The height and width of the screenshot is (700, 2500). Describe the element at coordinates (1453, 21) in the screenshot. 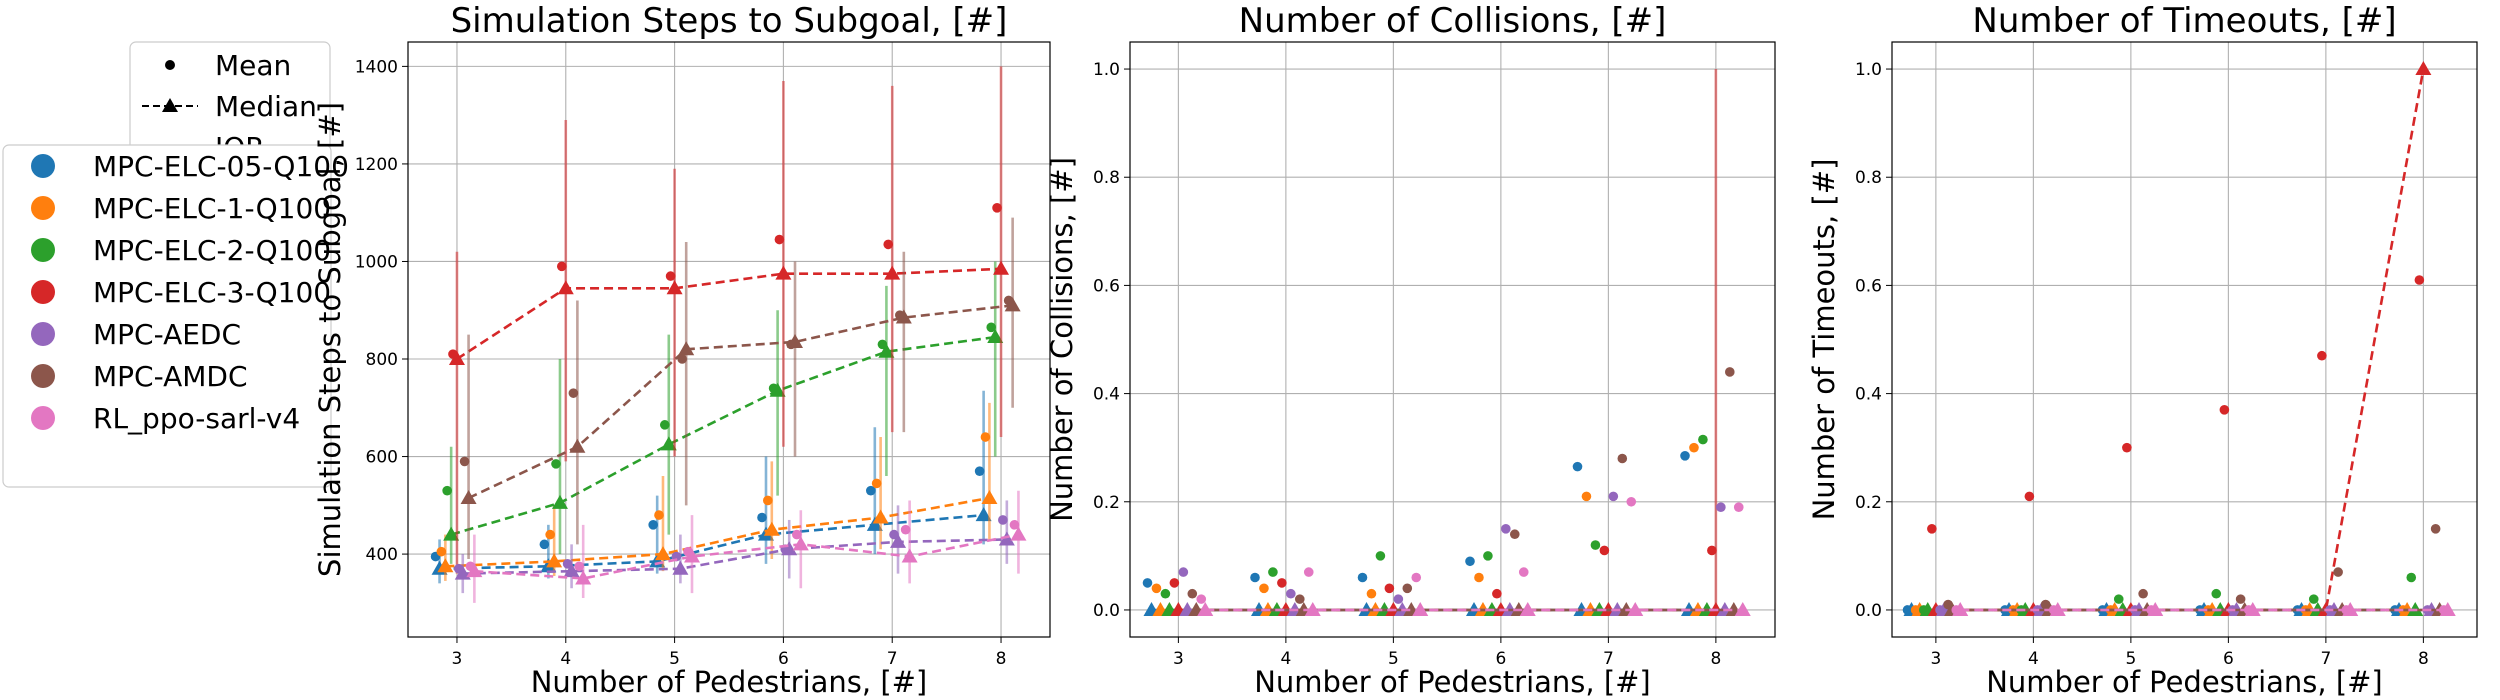

I see `chart-title: Number of Collisions, [#]` at that location.